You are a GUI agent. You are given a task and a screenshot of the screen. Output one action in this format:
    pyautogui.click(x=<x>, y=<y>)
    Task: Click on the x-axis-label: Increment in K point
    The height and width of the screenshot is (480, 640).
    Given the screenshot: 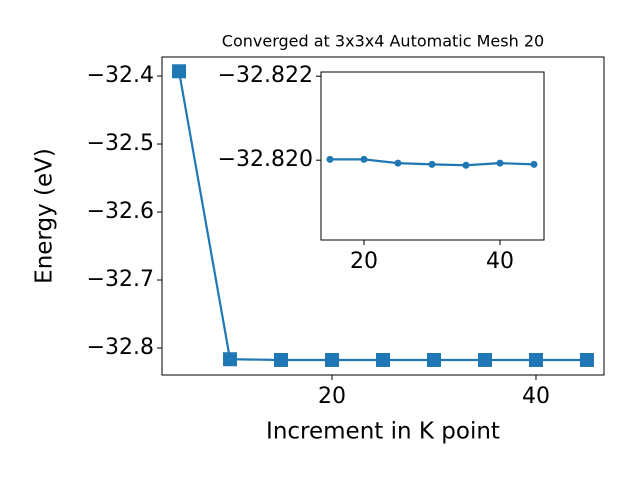 What is the action you would take?
    pyautogui.click(x=383, y=432)
    